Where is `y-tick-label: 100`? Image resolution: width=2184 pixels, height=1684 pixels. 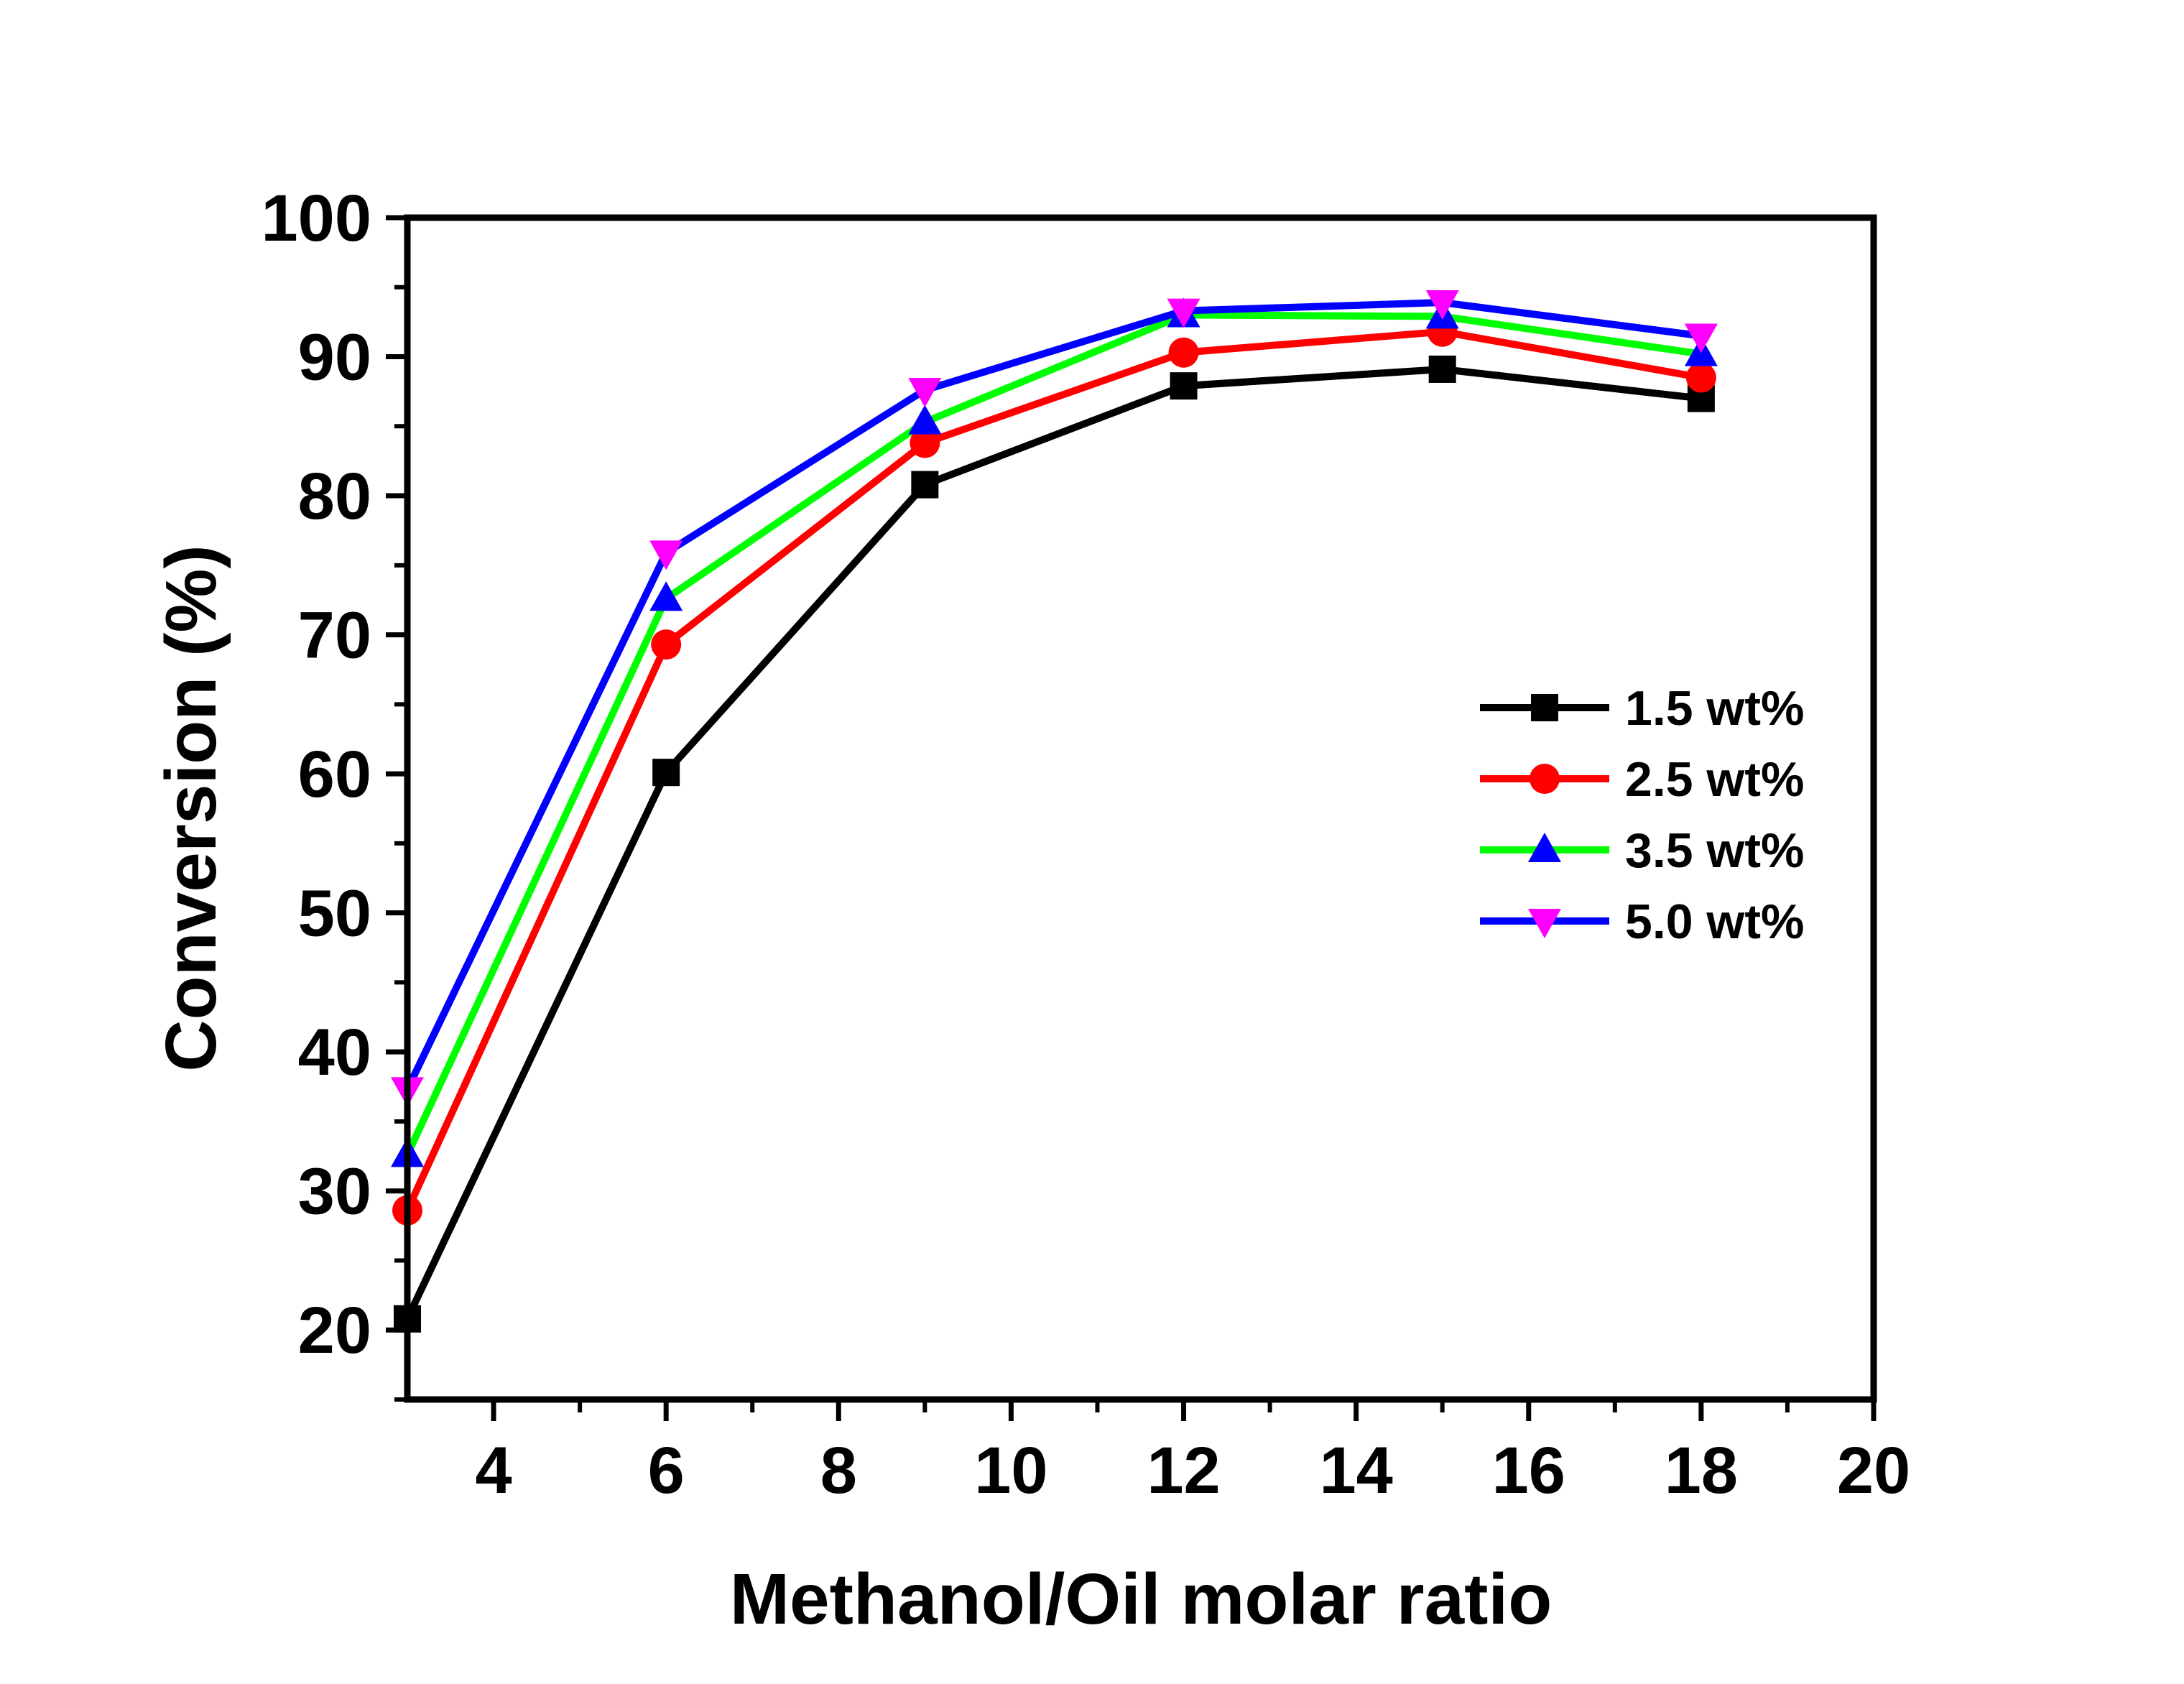
y-tick-label: 100 is located at coordinates (317, 218).